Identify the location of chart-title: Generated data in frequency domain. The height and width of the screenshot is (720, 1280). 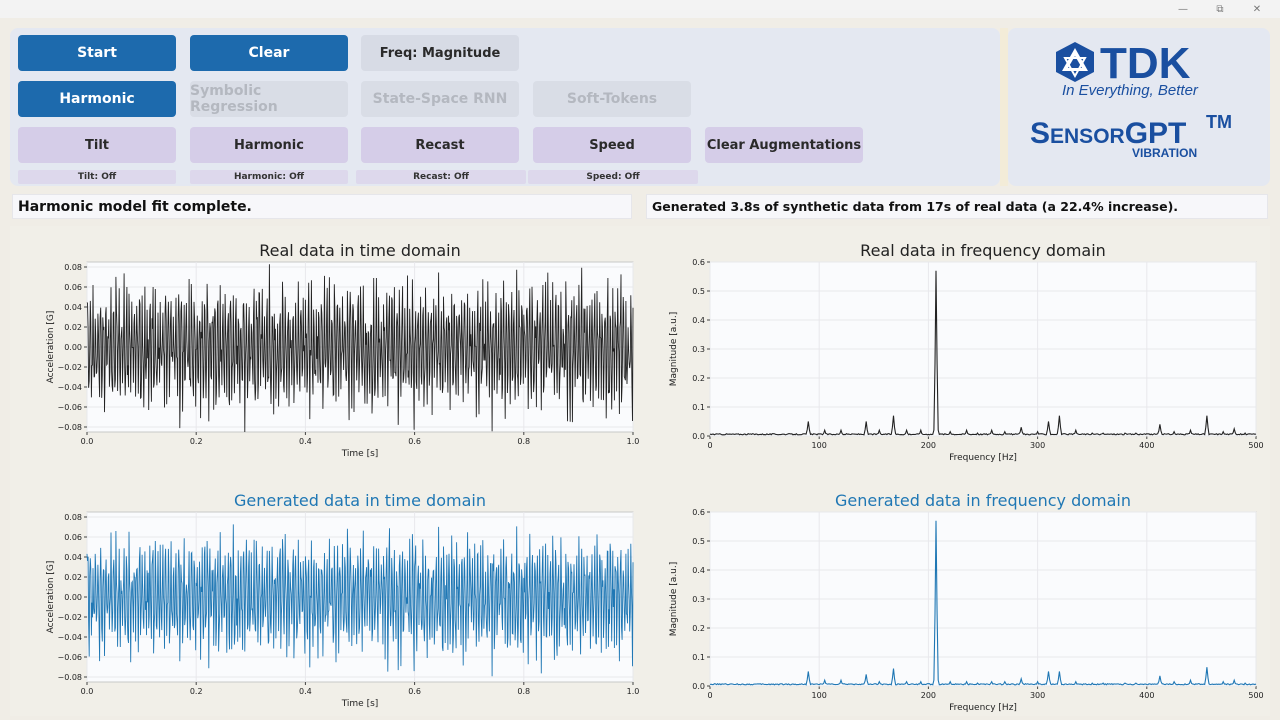
(983, 500).